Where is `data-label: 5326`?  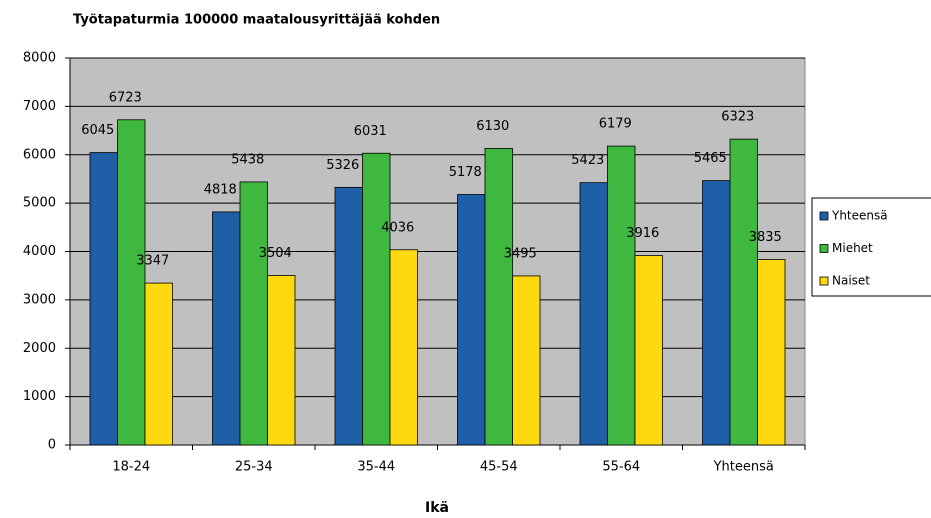 data-label: 5326 is located at coordinates (342, 165).